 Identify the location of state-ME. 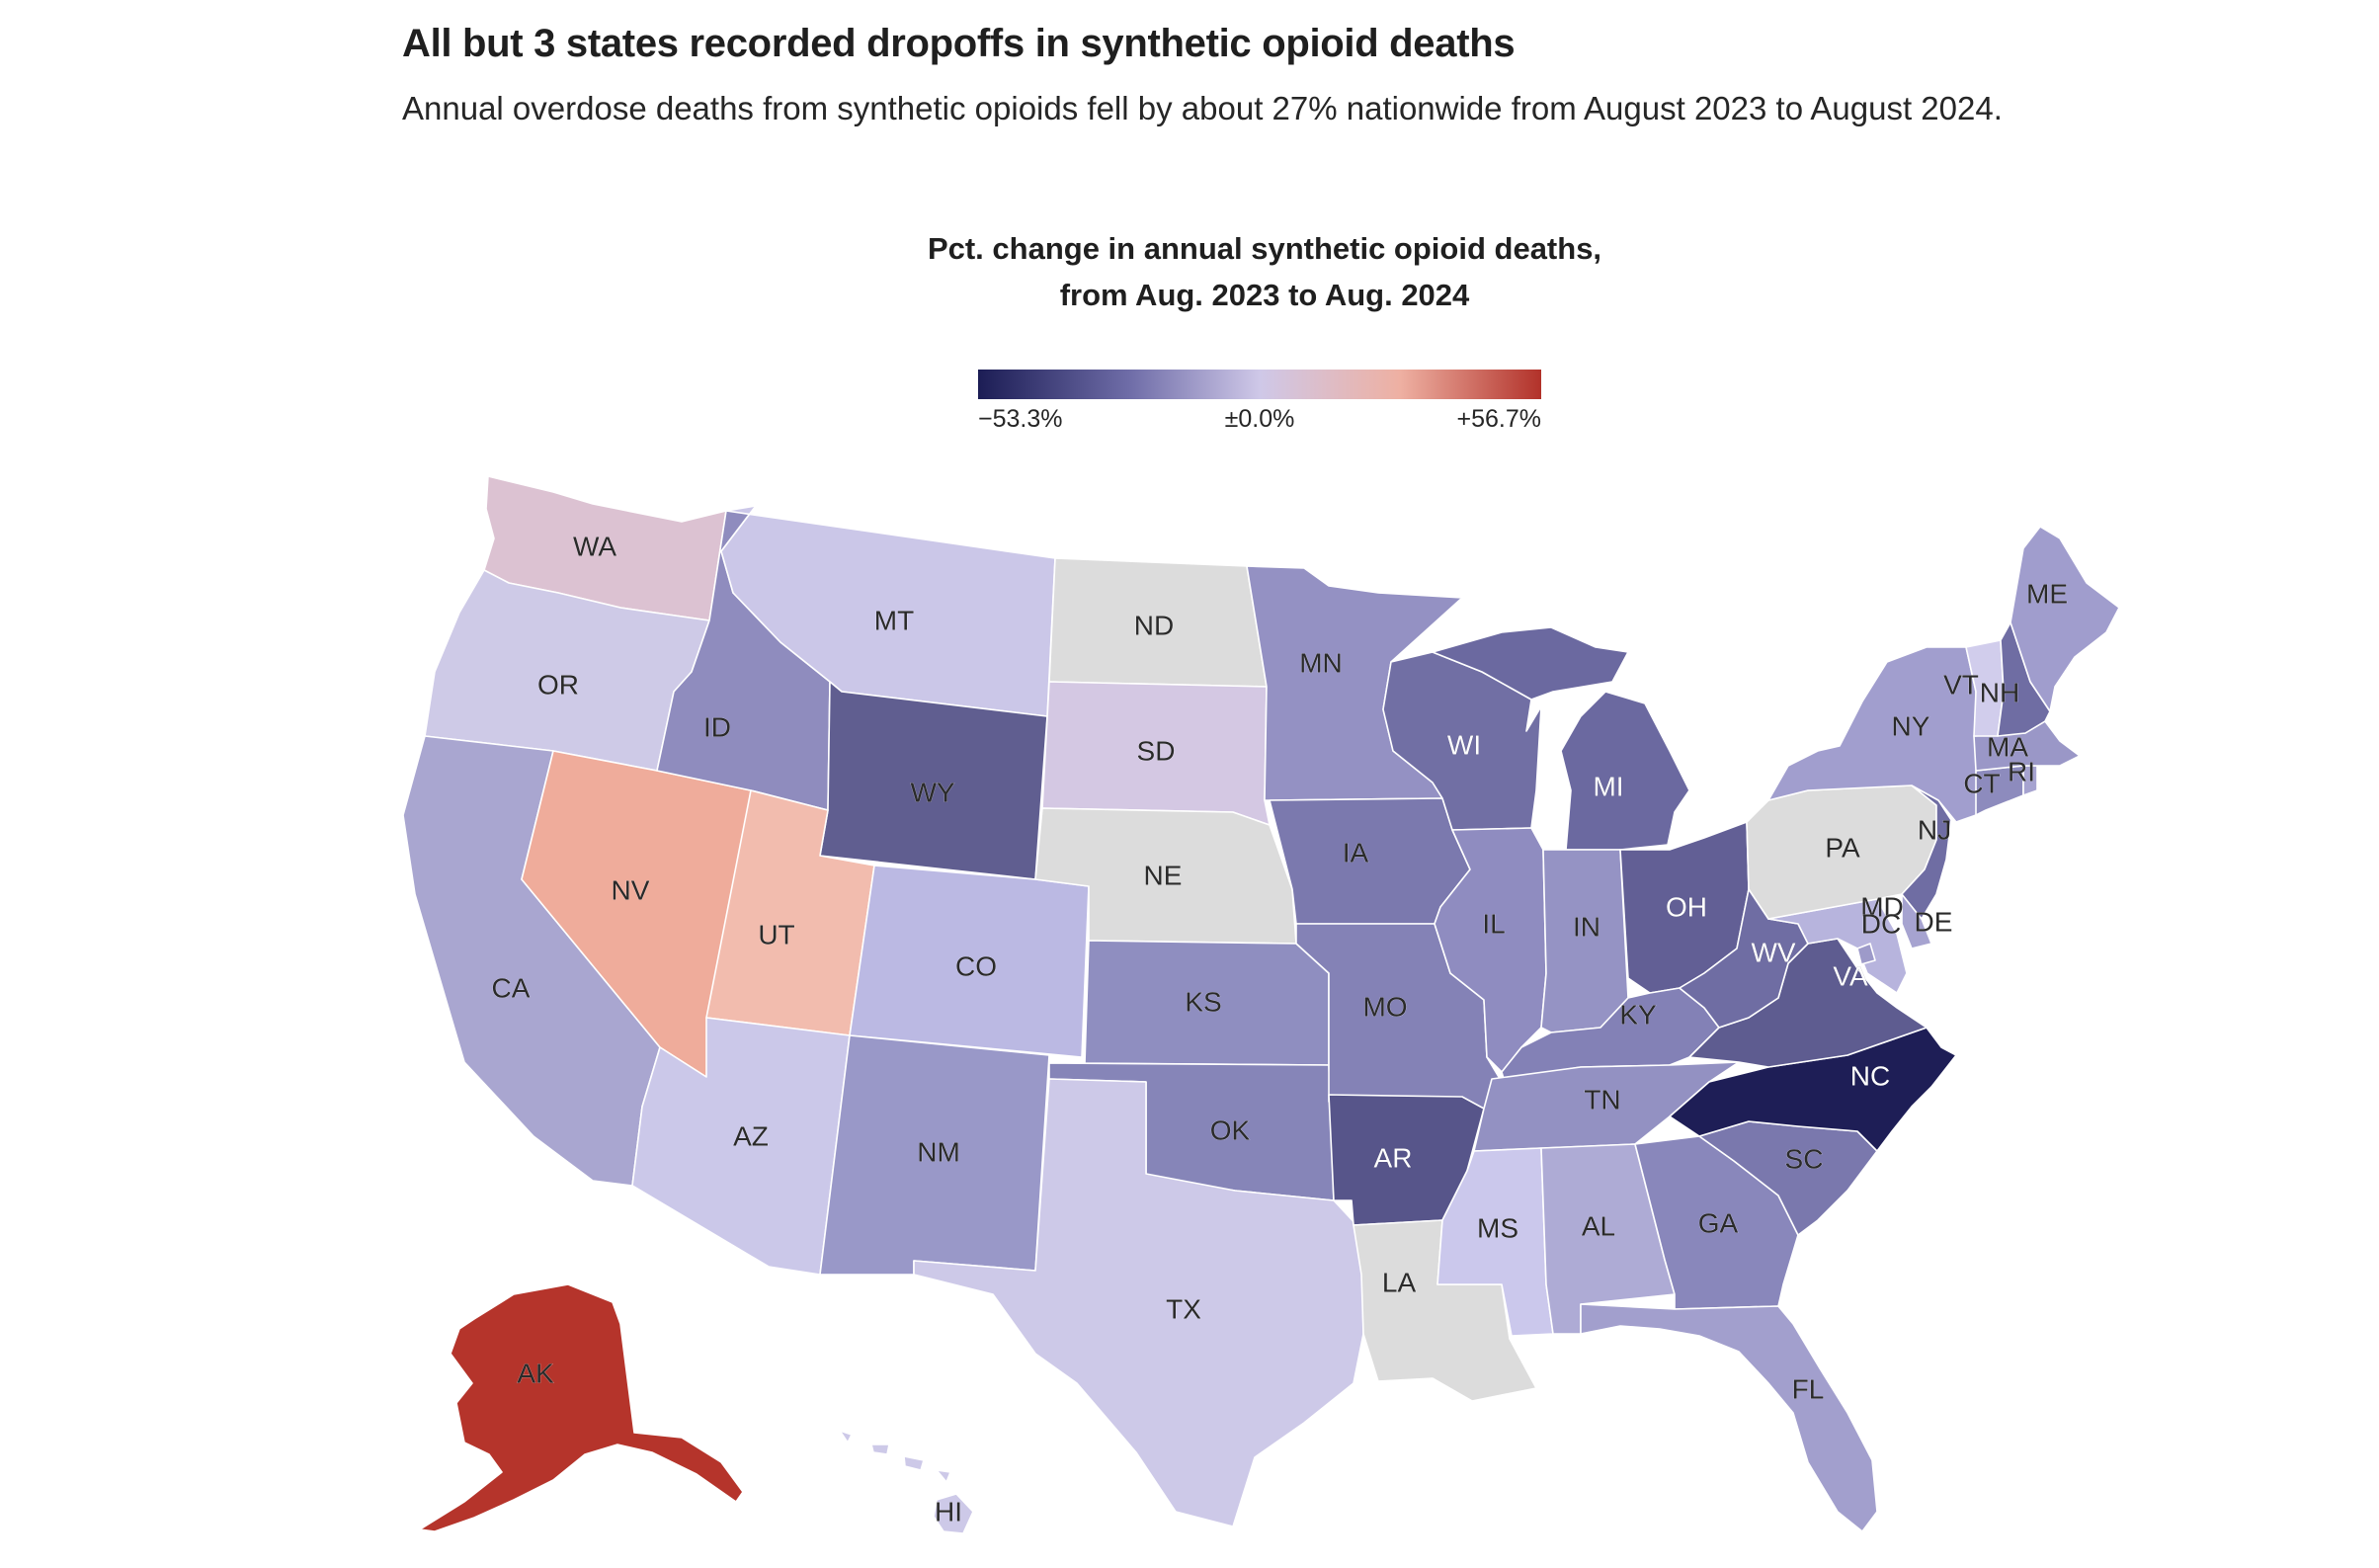
(2065, 619).